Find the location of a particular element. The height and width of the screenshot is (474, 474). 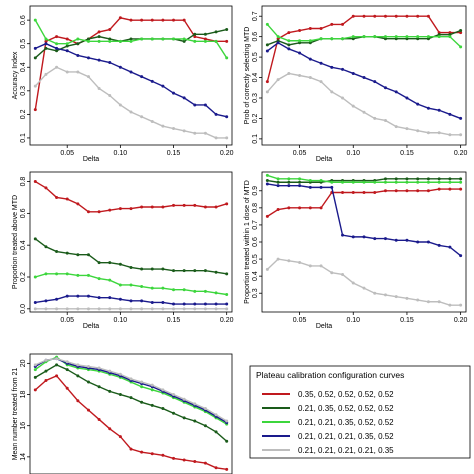

y-tick-label: 0.3 is located at coordinates (23, 91).